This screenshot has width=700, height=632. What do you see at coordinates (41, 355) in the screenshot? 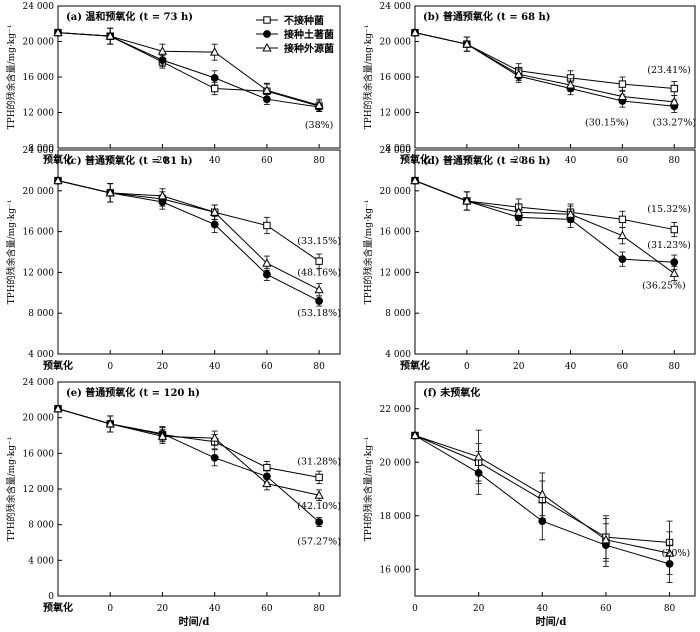
I see `y-tick-label: 4 000` at bounding box center [41, 355].